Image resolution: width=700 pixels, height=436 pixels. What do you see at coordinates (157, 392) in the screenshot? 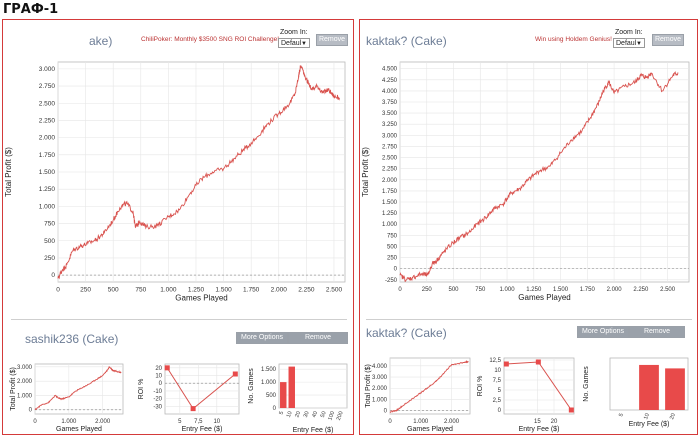
I see `y-tick-label: -10` at bounding box center [157, 392].